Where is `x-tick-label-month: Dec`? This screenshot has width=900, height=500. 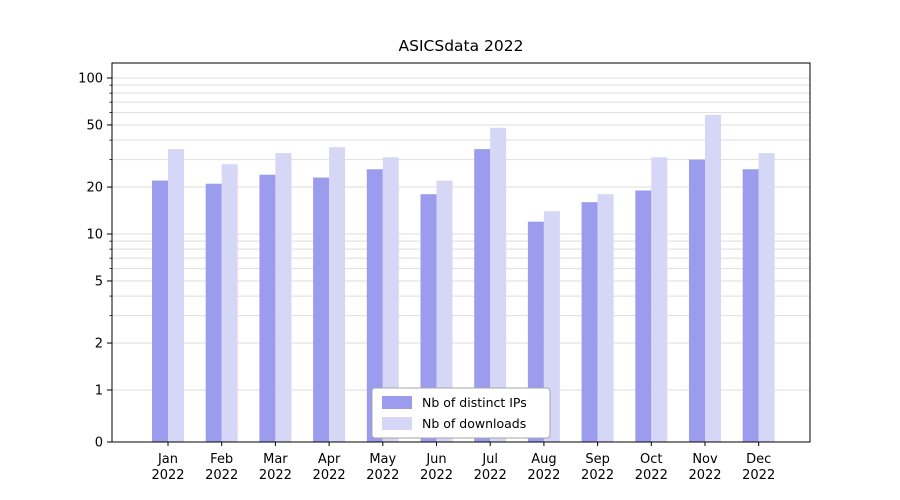 x-tick-label-month: Dec is located at coordinates (758, 459).